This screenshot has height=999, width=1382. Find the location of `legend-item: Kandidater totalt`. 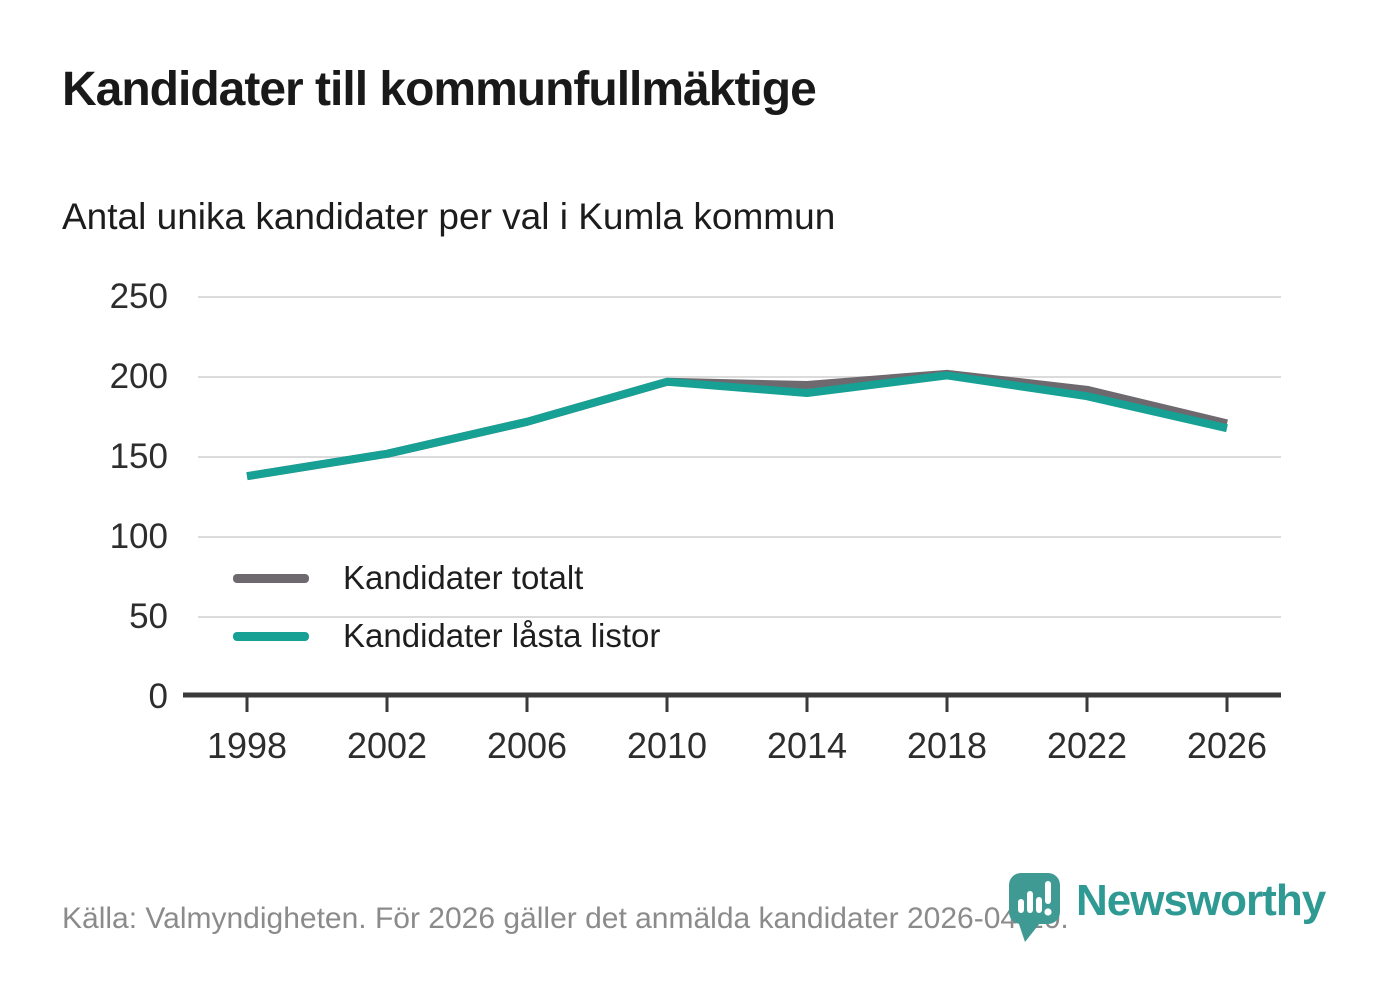

legend-item: Kandidater totalt is located at coordinates (446, 578).